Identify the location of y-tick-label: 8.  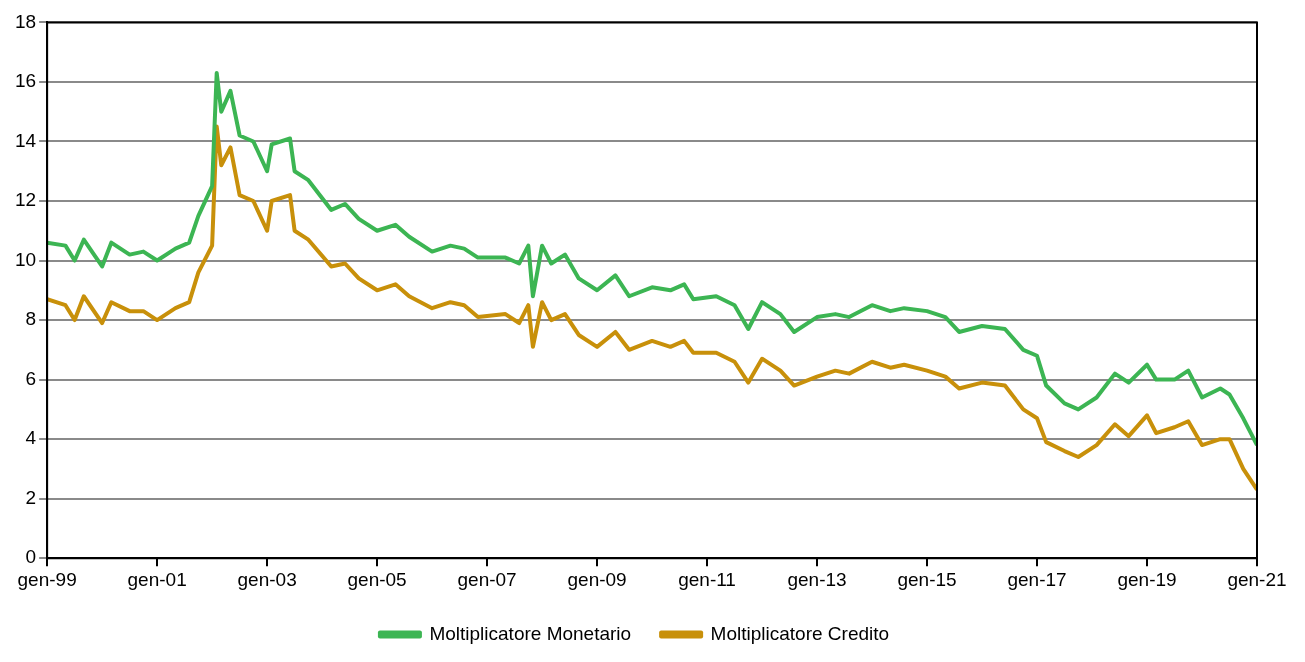
(31, 319).